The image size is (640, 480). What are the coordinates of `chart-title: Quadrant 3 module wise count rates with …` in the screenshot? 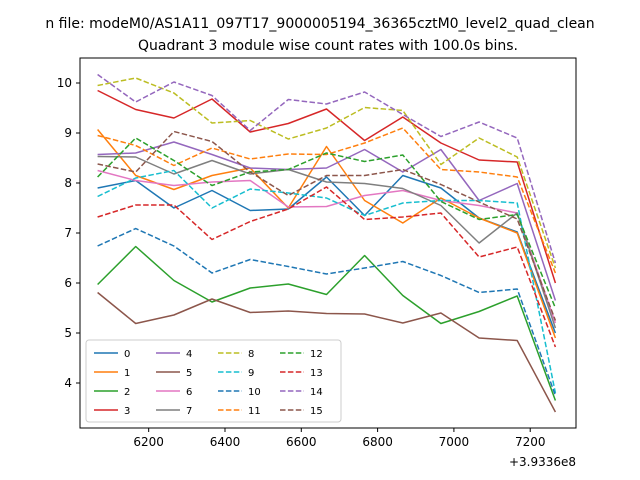 It's located at (328, 46).